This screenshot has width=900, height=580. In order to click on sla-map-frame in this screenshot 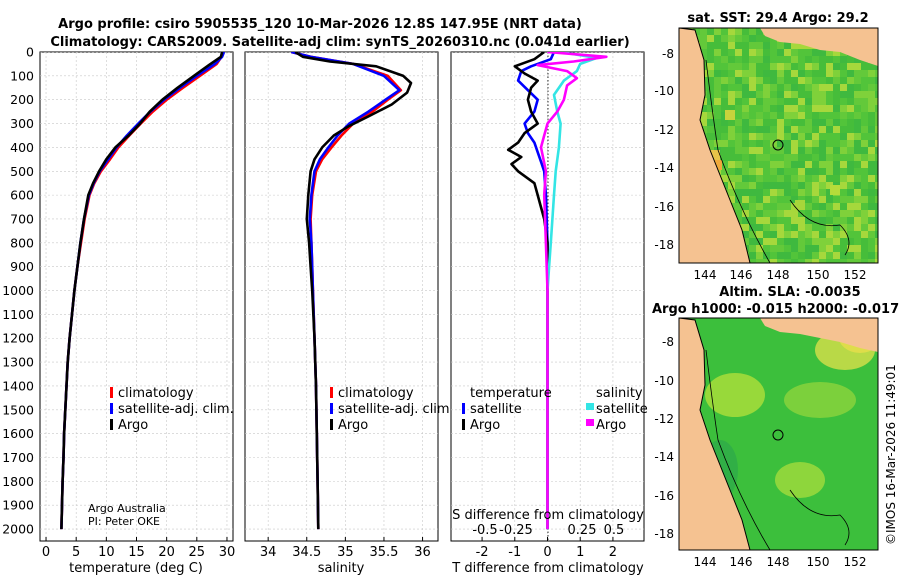, I will do `click(778, 434)`.